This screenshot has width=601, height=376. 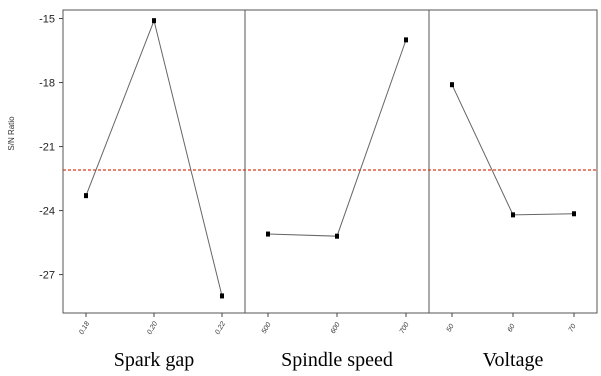 I want to click on x-tick-label: 600, so click(x=336, y=328).